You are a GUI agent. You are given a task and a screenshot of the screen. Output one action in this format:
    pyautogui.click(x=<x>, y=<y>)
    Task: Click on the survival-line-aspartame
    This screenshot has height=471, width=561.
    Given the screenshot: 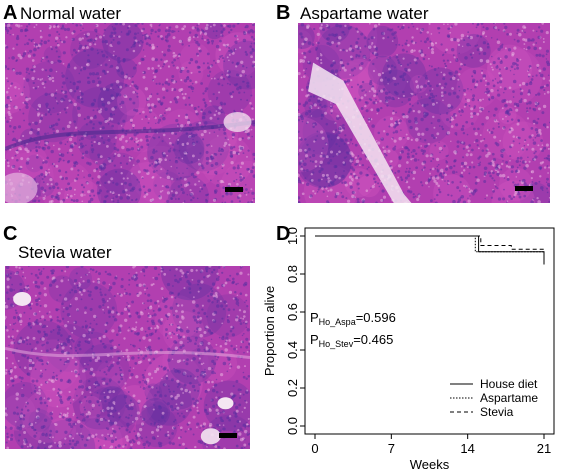 What is the action you would take?
    pyautogui.click(x=429, y=244)
    